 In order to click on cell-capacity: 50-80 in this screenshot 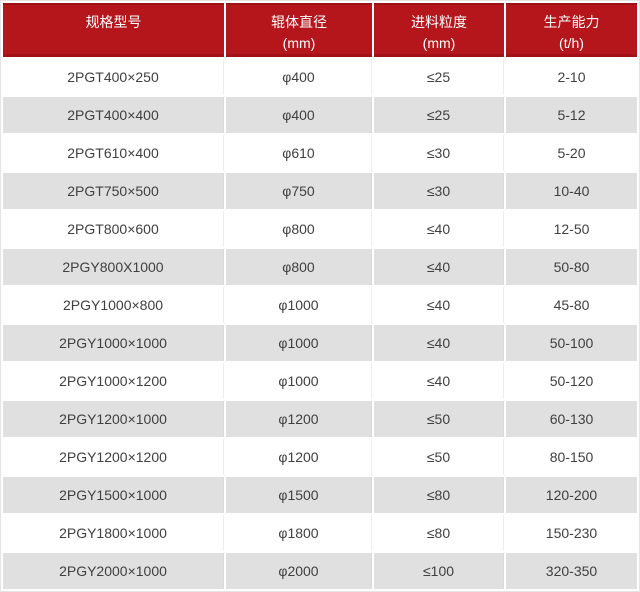, I will do `click(571, 267)`.